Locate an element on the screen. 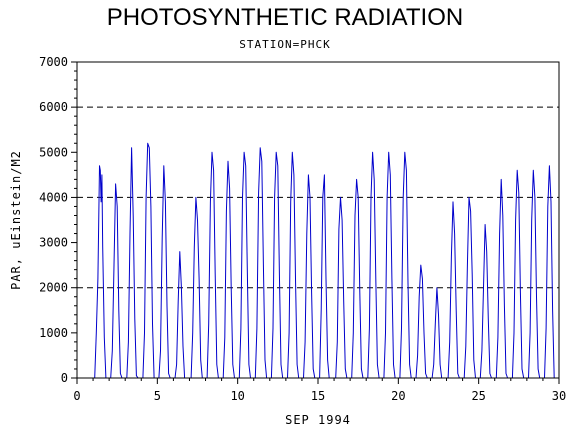 Image resolution: width=570 pixels, height=430 pixels. y-tick-label: 0 is located at coordinates (64, 378).